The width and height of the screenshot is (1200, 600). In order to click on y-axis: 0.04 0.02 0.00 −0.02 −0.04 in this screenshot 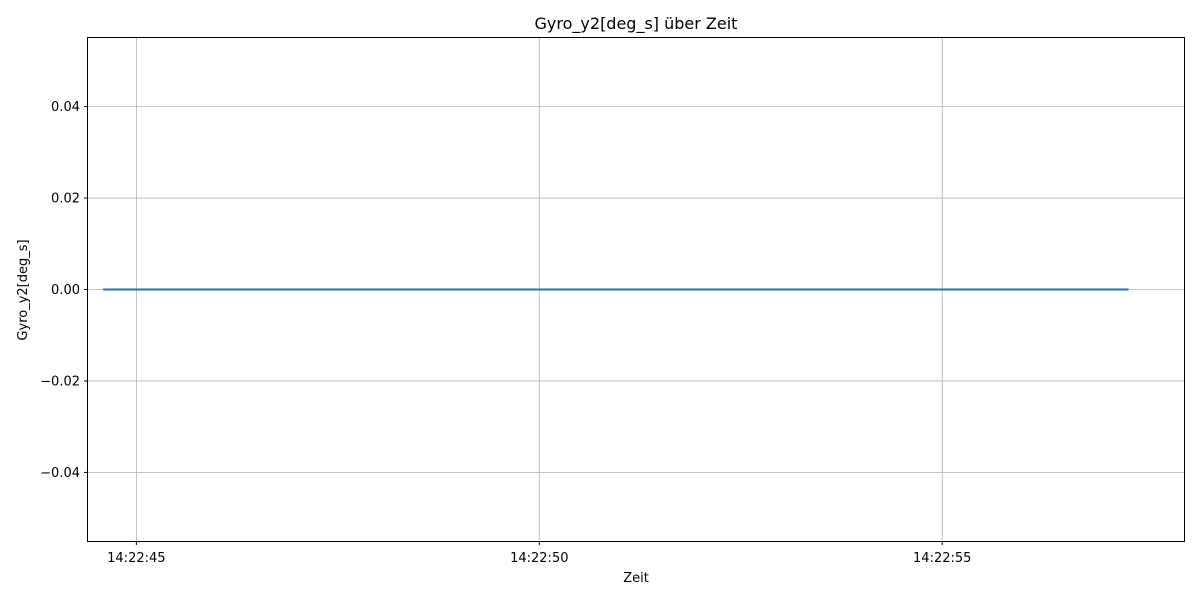, I will do `click(64, 290)`.